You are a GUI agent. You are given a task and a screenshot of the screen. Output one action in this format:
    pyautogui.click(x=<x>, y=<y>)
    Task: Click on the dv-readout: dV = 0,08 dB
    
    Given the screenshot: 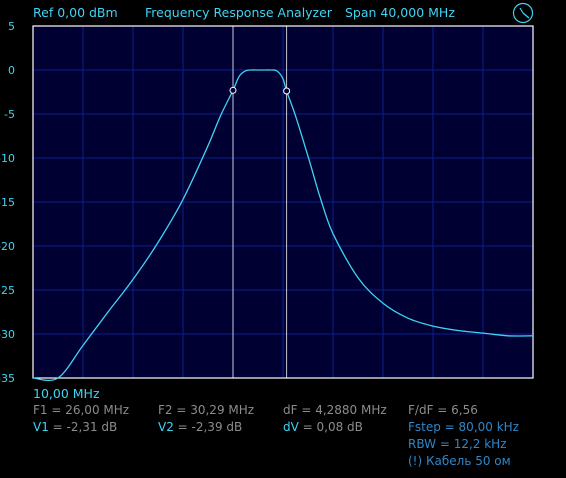 What is the action you would take?
    pyautogui.click(x=323, y=427)
    